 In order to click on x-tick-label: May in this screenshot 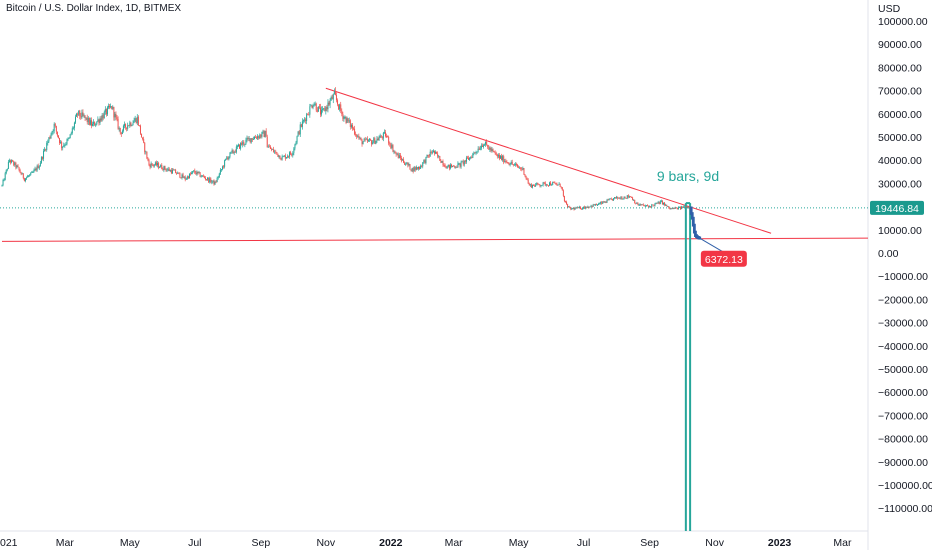, I will do `click(519, 543)`.